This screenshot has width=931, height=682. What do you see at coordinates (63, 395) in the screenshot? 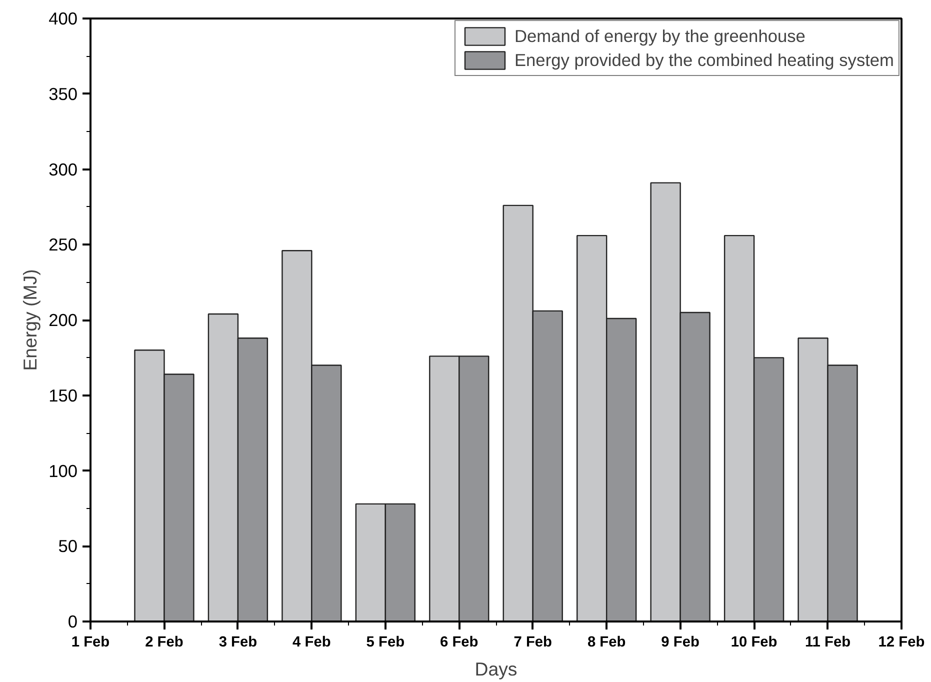
I see `y-tick-label: 150` at bounding box center [63, 395].